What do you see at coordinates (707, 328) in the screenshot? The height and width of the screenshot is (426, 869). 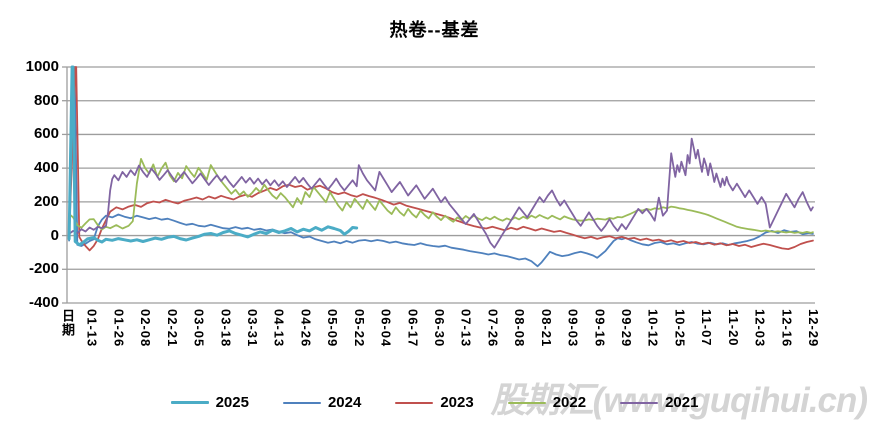 I see `x-axis-tick-label: 11-07` at bounding box center [707, 328].